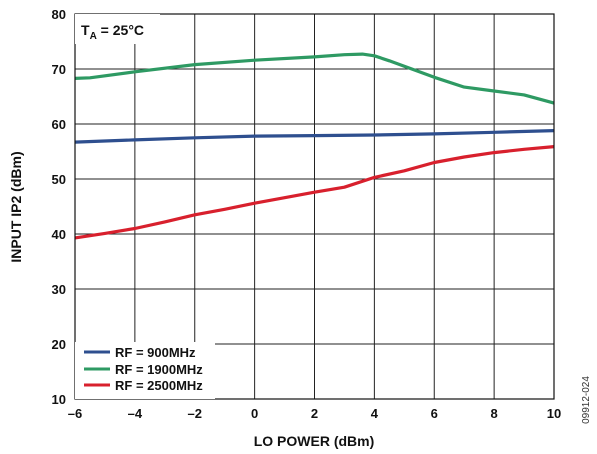  I want to click on x-tick-label: 10, so click(554, 413).